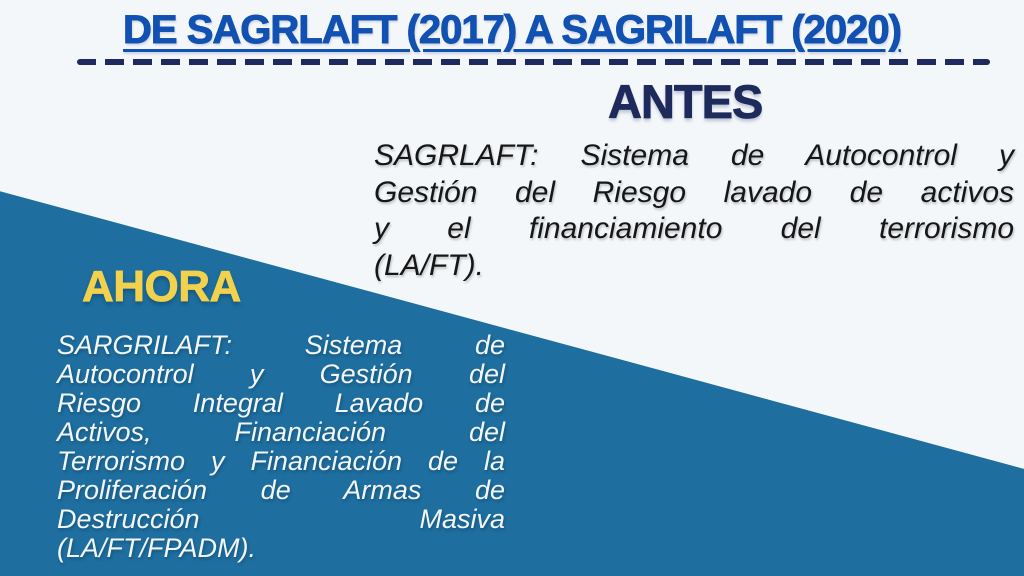 The image size is (1024, 576). I want to click on antes-line: y el financiamiento del terrorismo, so click(694, 228).